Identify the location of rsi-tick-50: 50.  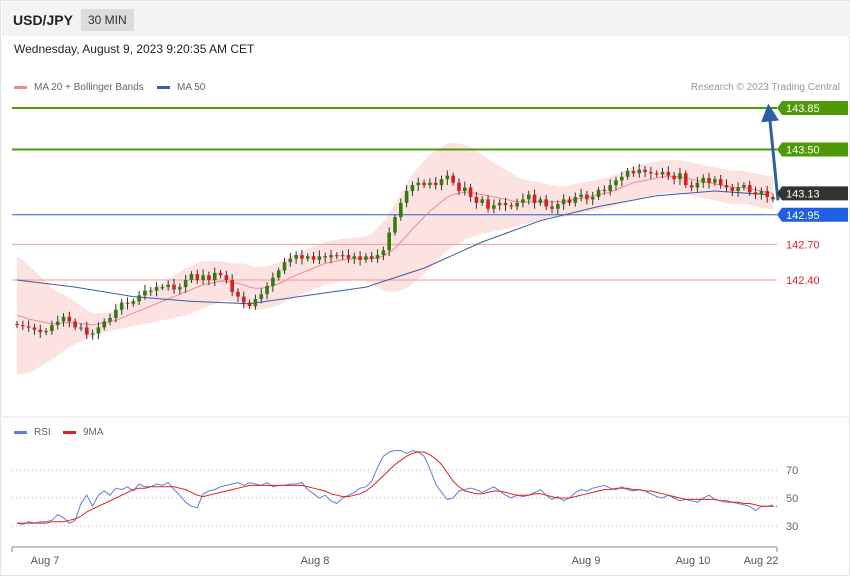
(792, 499).